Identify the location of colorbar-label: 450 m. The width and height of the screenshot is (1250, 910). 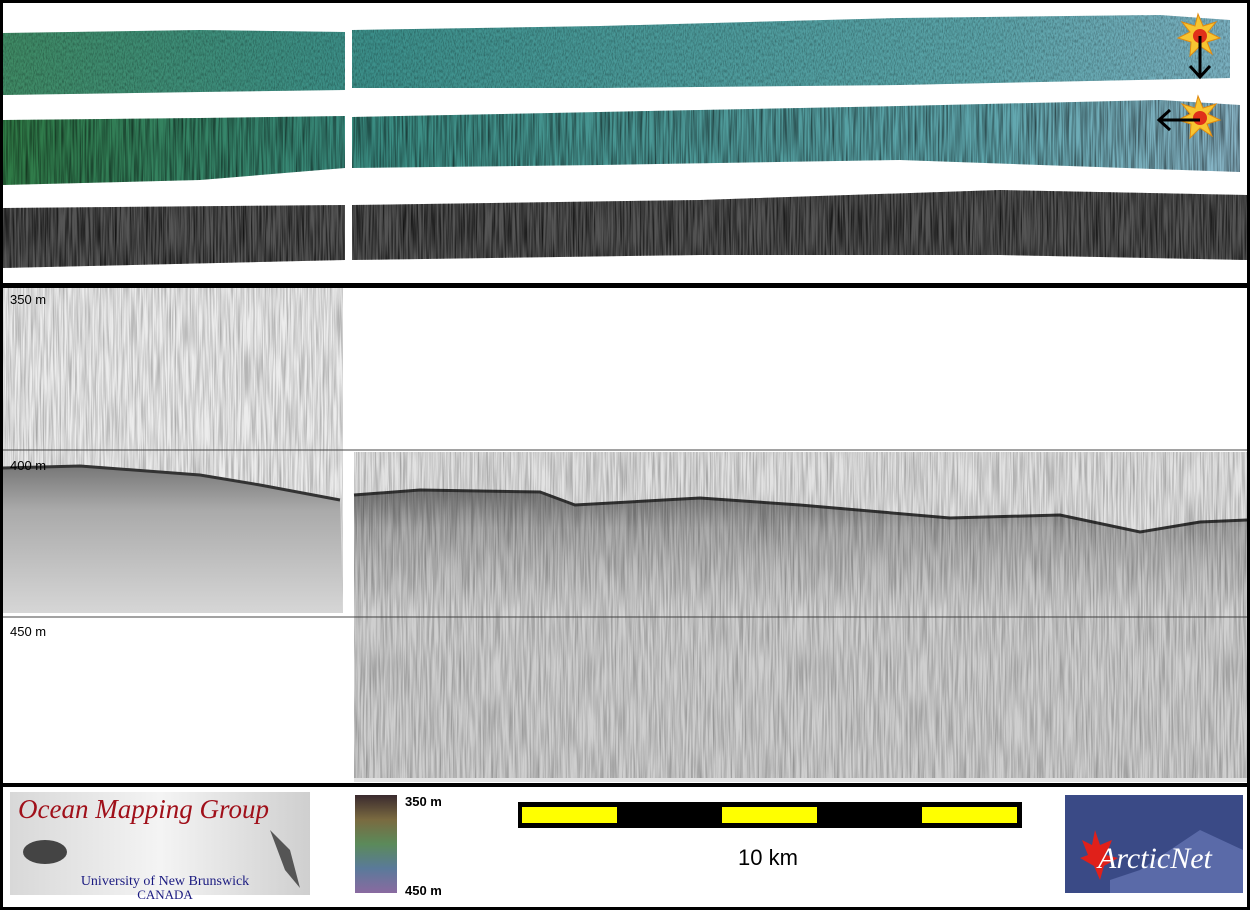
(423, 890).